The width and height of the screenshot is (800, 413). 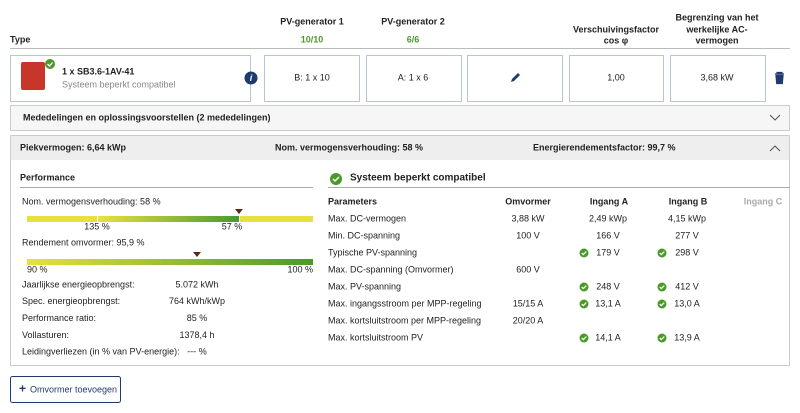 I want to click on performance-title: Performance, so click(x=47, y=177).